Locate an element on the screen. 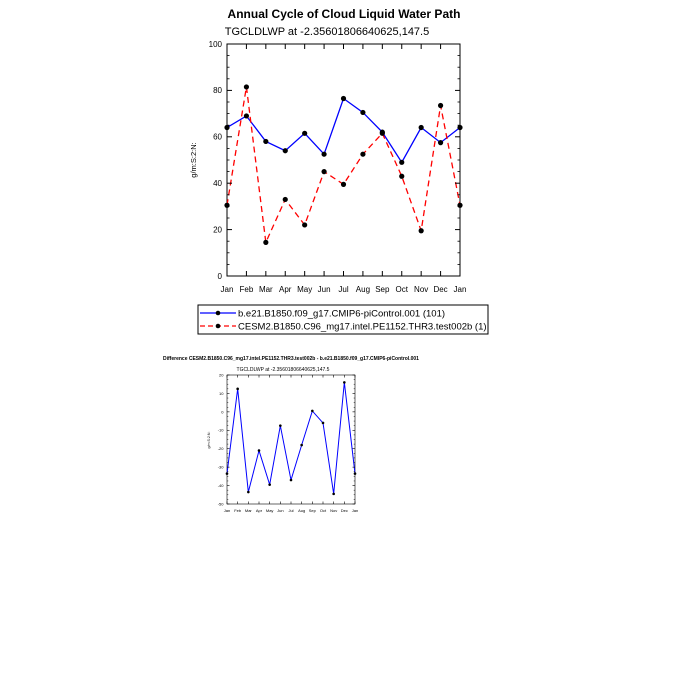 The width and height of the screenshot is (675, 675). chart2-y-tick-label: 20 is located at coordinates (221, 374).